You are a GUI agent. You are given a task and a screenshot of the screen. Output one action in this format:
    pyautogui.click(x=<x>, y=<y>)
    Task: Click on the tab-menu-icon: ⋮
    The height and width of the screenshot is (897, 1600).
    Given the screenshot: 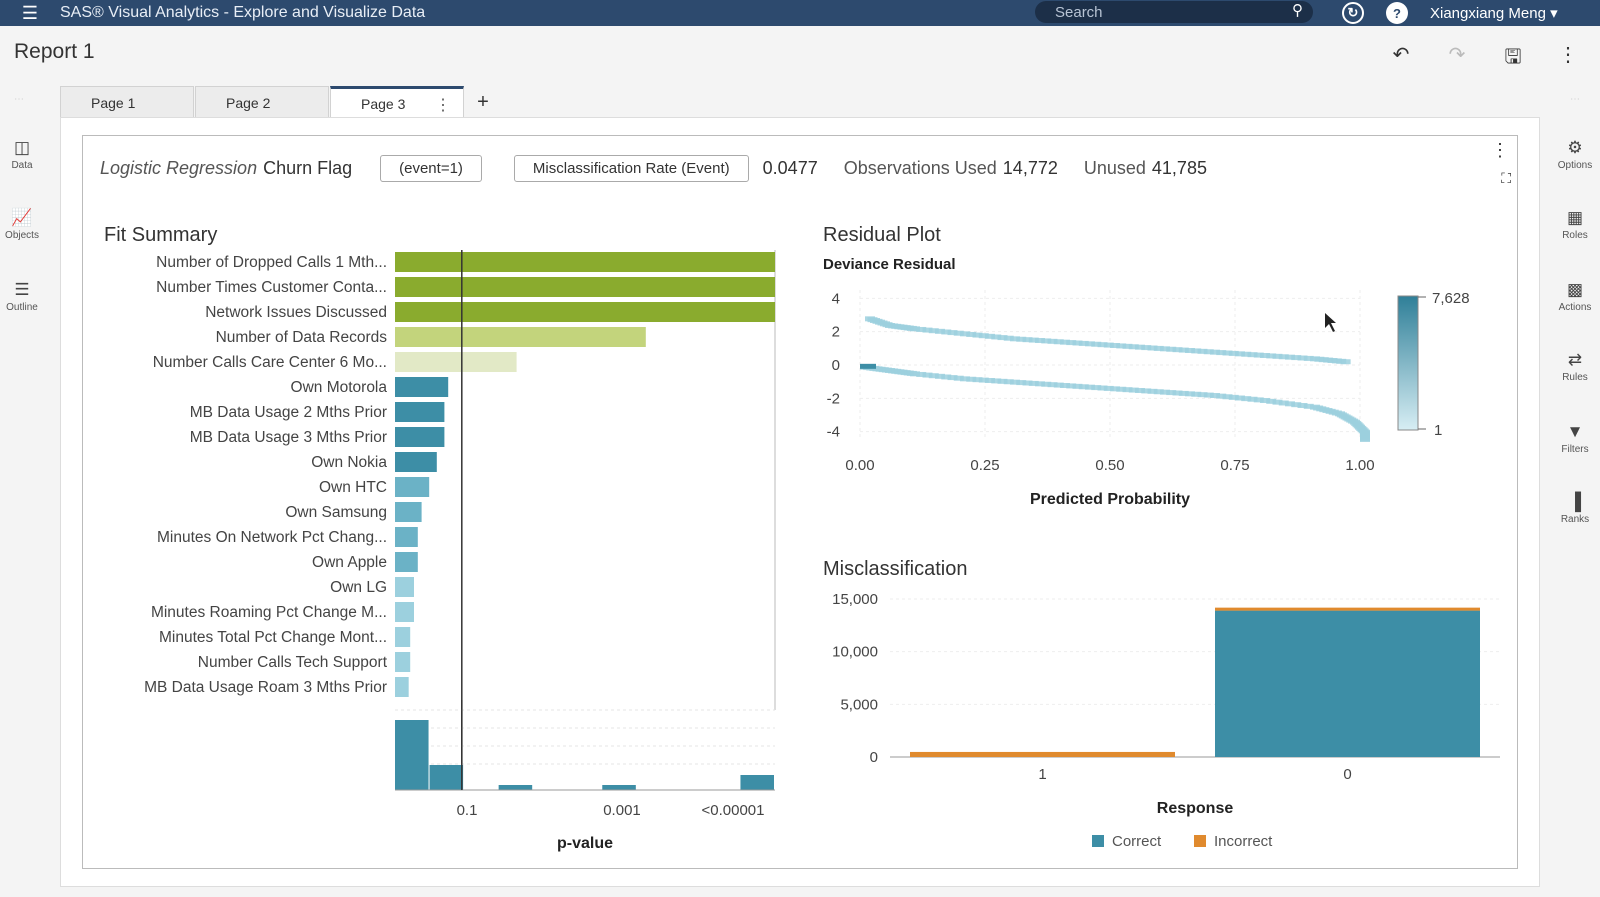 What is the action you would take?
    pyautogui.click(x=443, y=105)
    